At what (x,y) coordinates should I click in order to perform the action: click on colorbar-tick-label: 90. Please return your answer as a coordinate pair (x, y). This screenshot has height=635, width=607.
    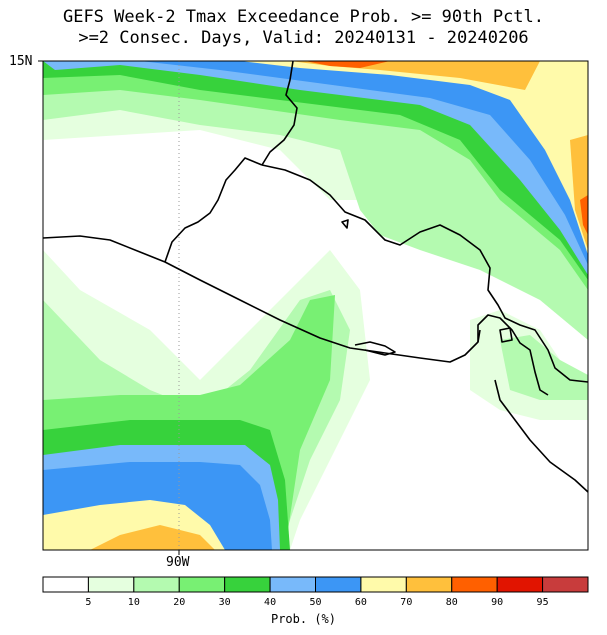
    Looking at the image, I should click on (497, 602).